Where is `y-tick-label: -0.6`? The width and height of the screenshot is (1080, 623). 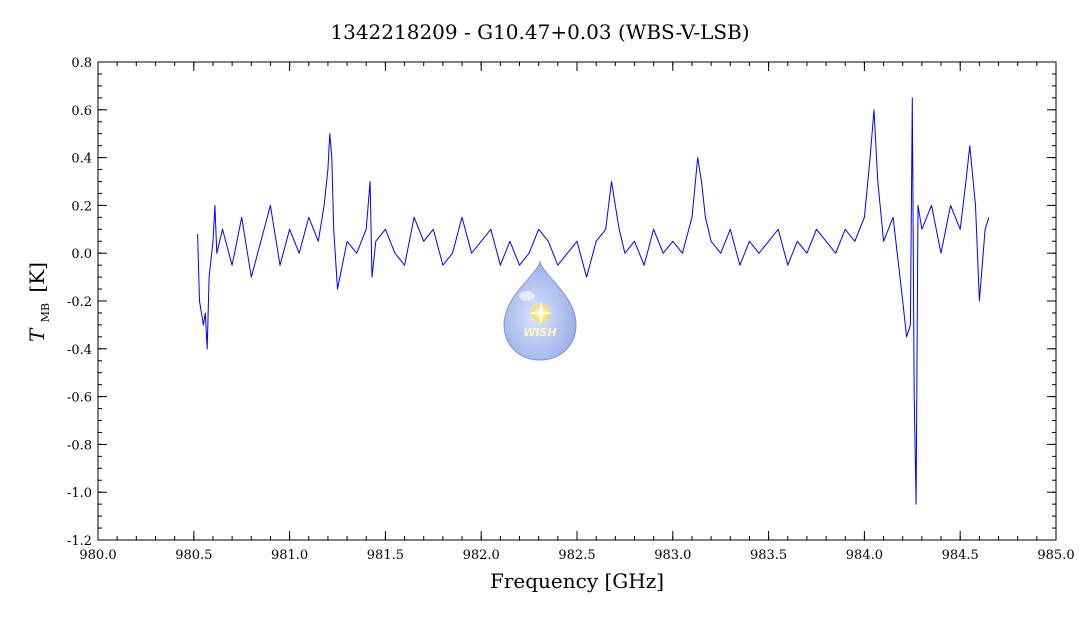 y-tick-label: -0.6 is located at coordinates (79, 398).